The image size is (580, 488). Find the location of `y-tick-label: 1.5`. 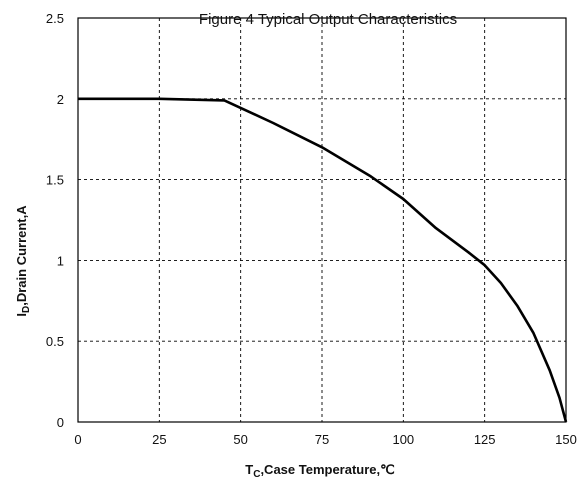

y-tick-label: 1.5 is located at coordinates (55, 180).